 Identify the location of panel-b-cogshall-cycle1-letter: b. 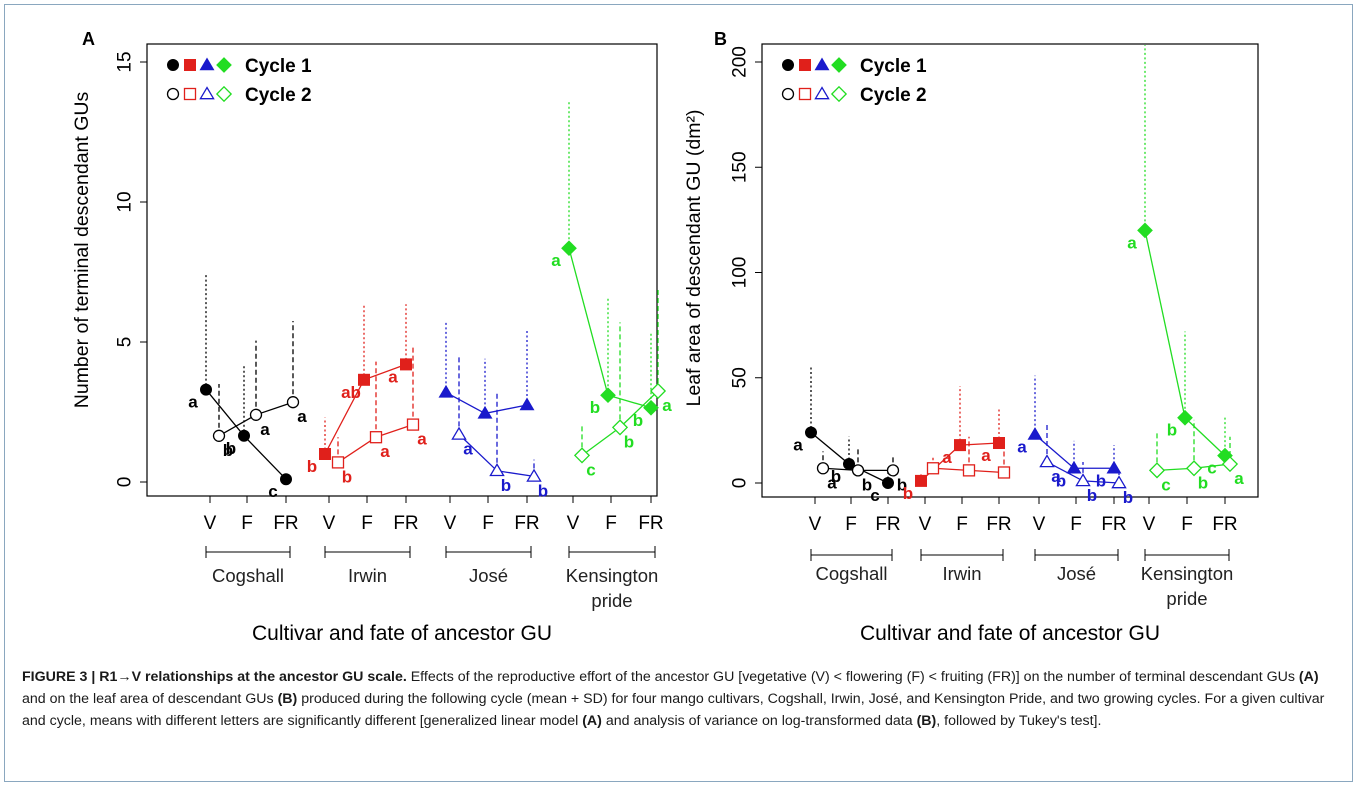
(836, 476).